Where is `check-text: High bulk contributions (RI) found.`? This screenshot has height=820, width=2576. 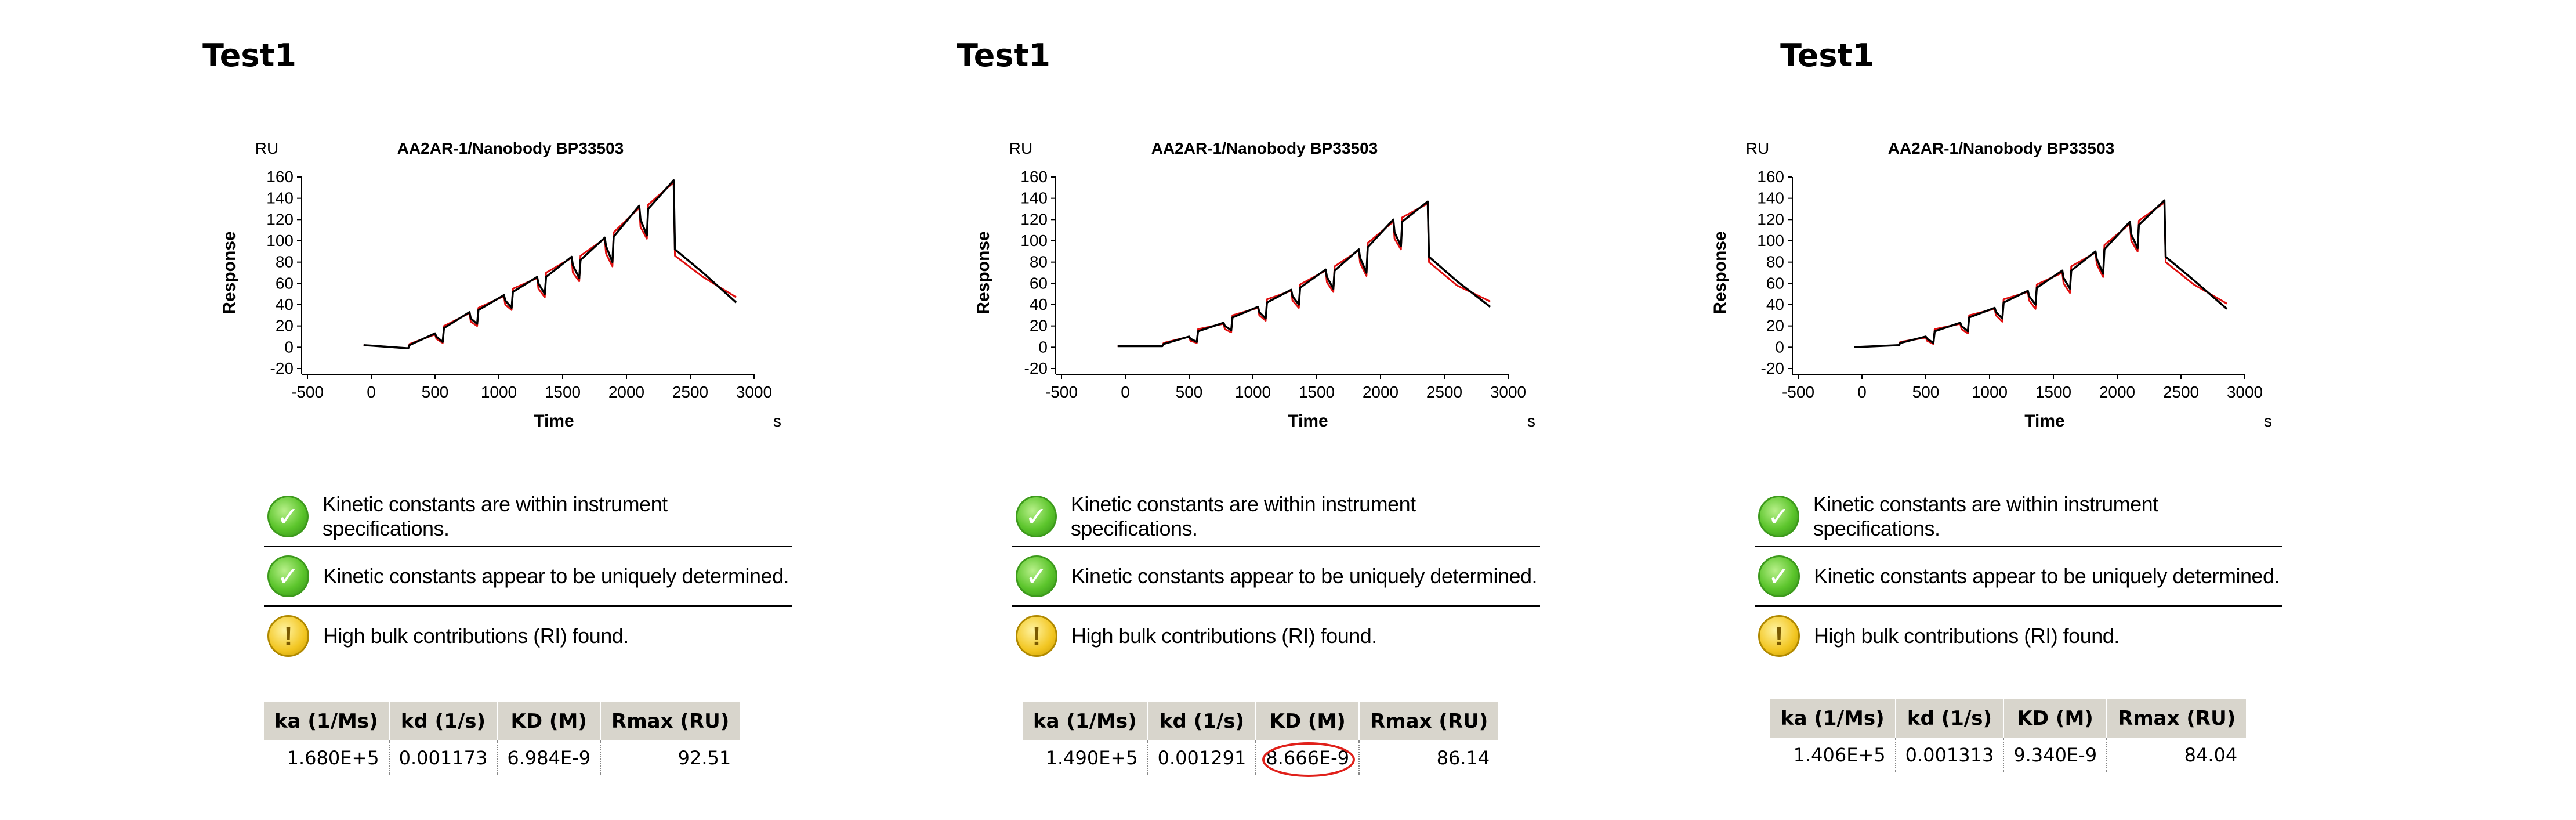
check-text: High bulk contributions (RI) found. is located at coordinates (1224, 636).